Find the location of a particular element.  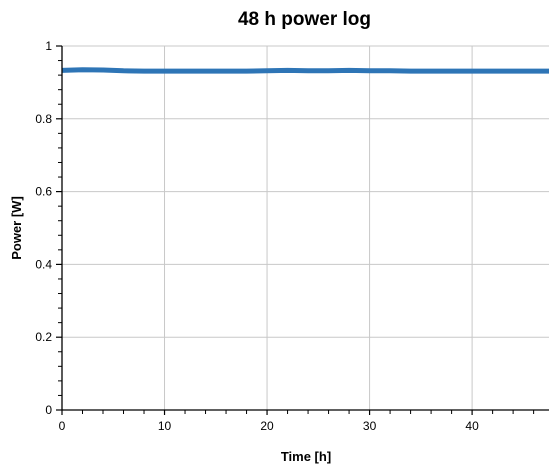

x-tick-label: 0 is located at coordinates (62, 426).